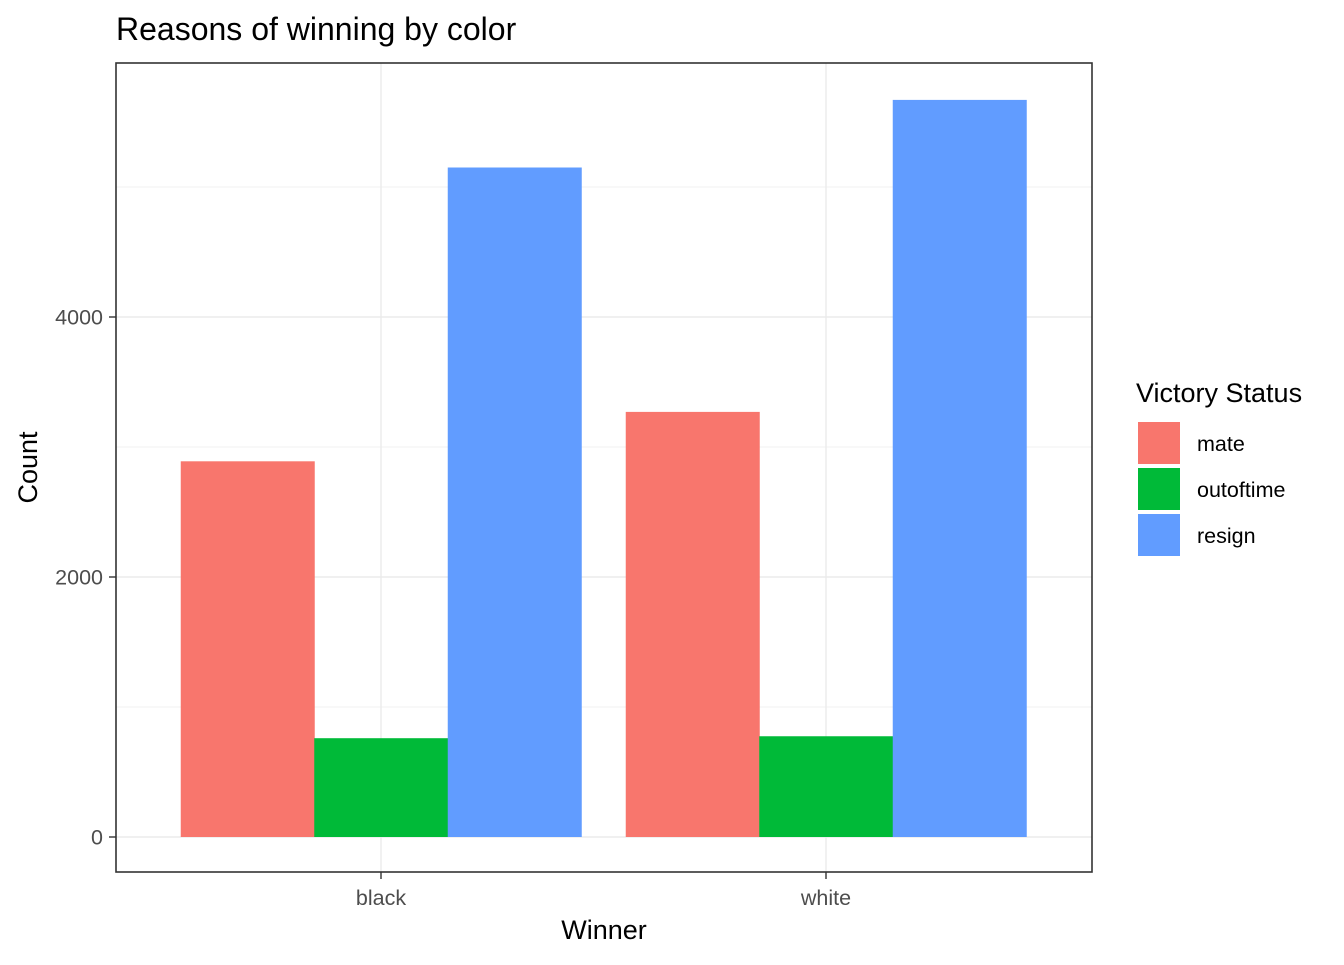 Image resolution: width=1344 pixels, height=965 pixels. I want to click on legend-key-outoftime, so click(1159, 489).